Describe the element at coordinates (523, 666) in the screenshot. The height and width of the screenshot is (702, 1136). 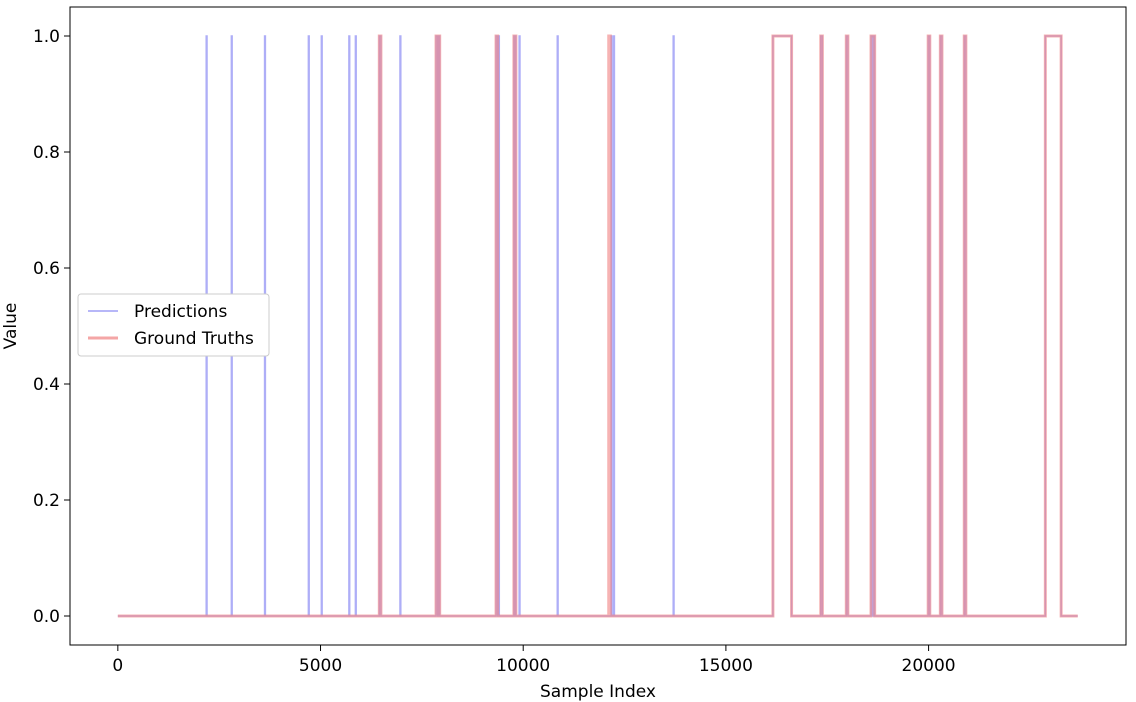
I see `x-tick-label: 10000` at that location.